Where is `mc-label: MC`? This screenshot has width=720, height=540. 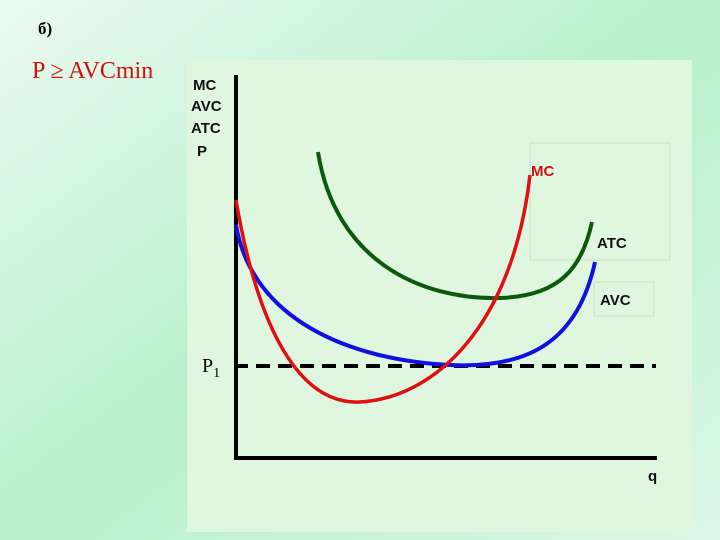
mc-label: MC is located at coordinates (542, 171).